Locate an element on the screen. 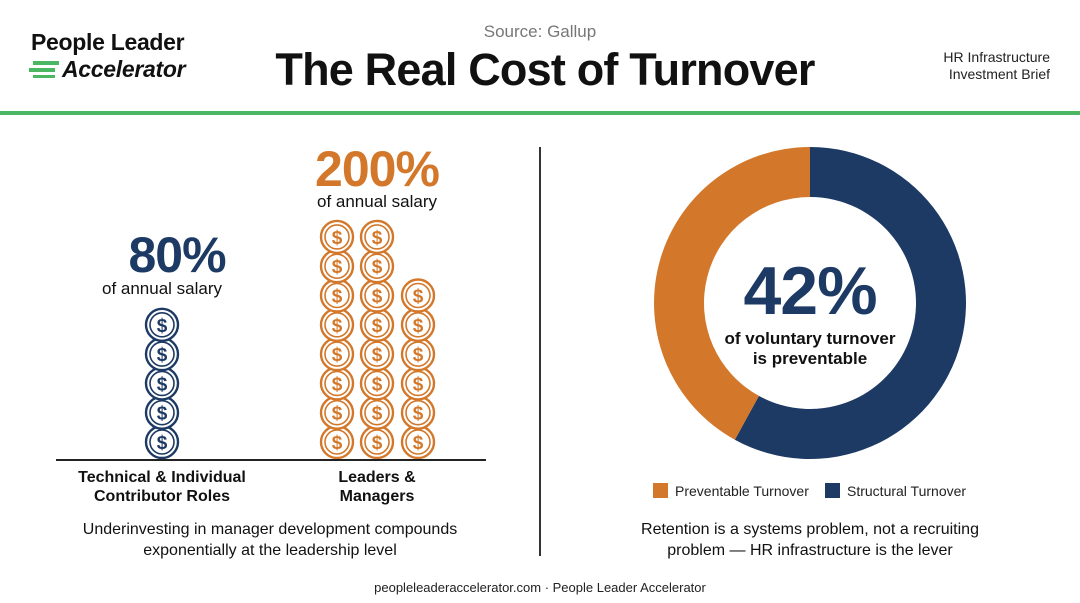 Image resolution: width=1080 pixels, height=603 pixels. brief-line1: HR Infrastructure is located at coordinates (996, 57).